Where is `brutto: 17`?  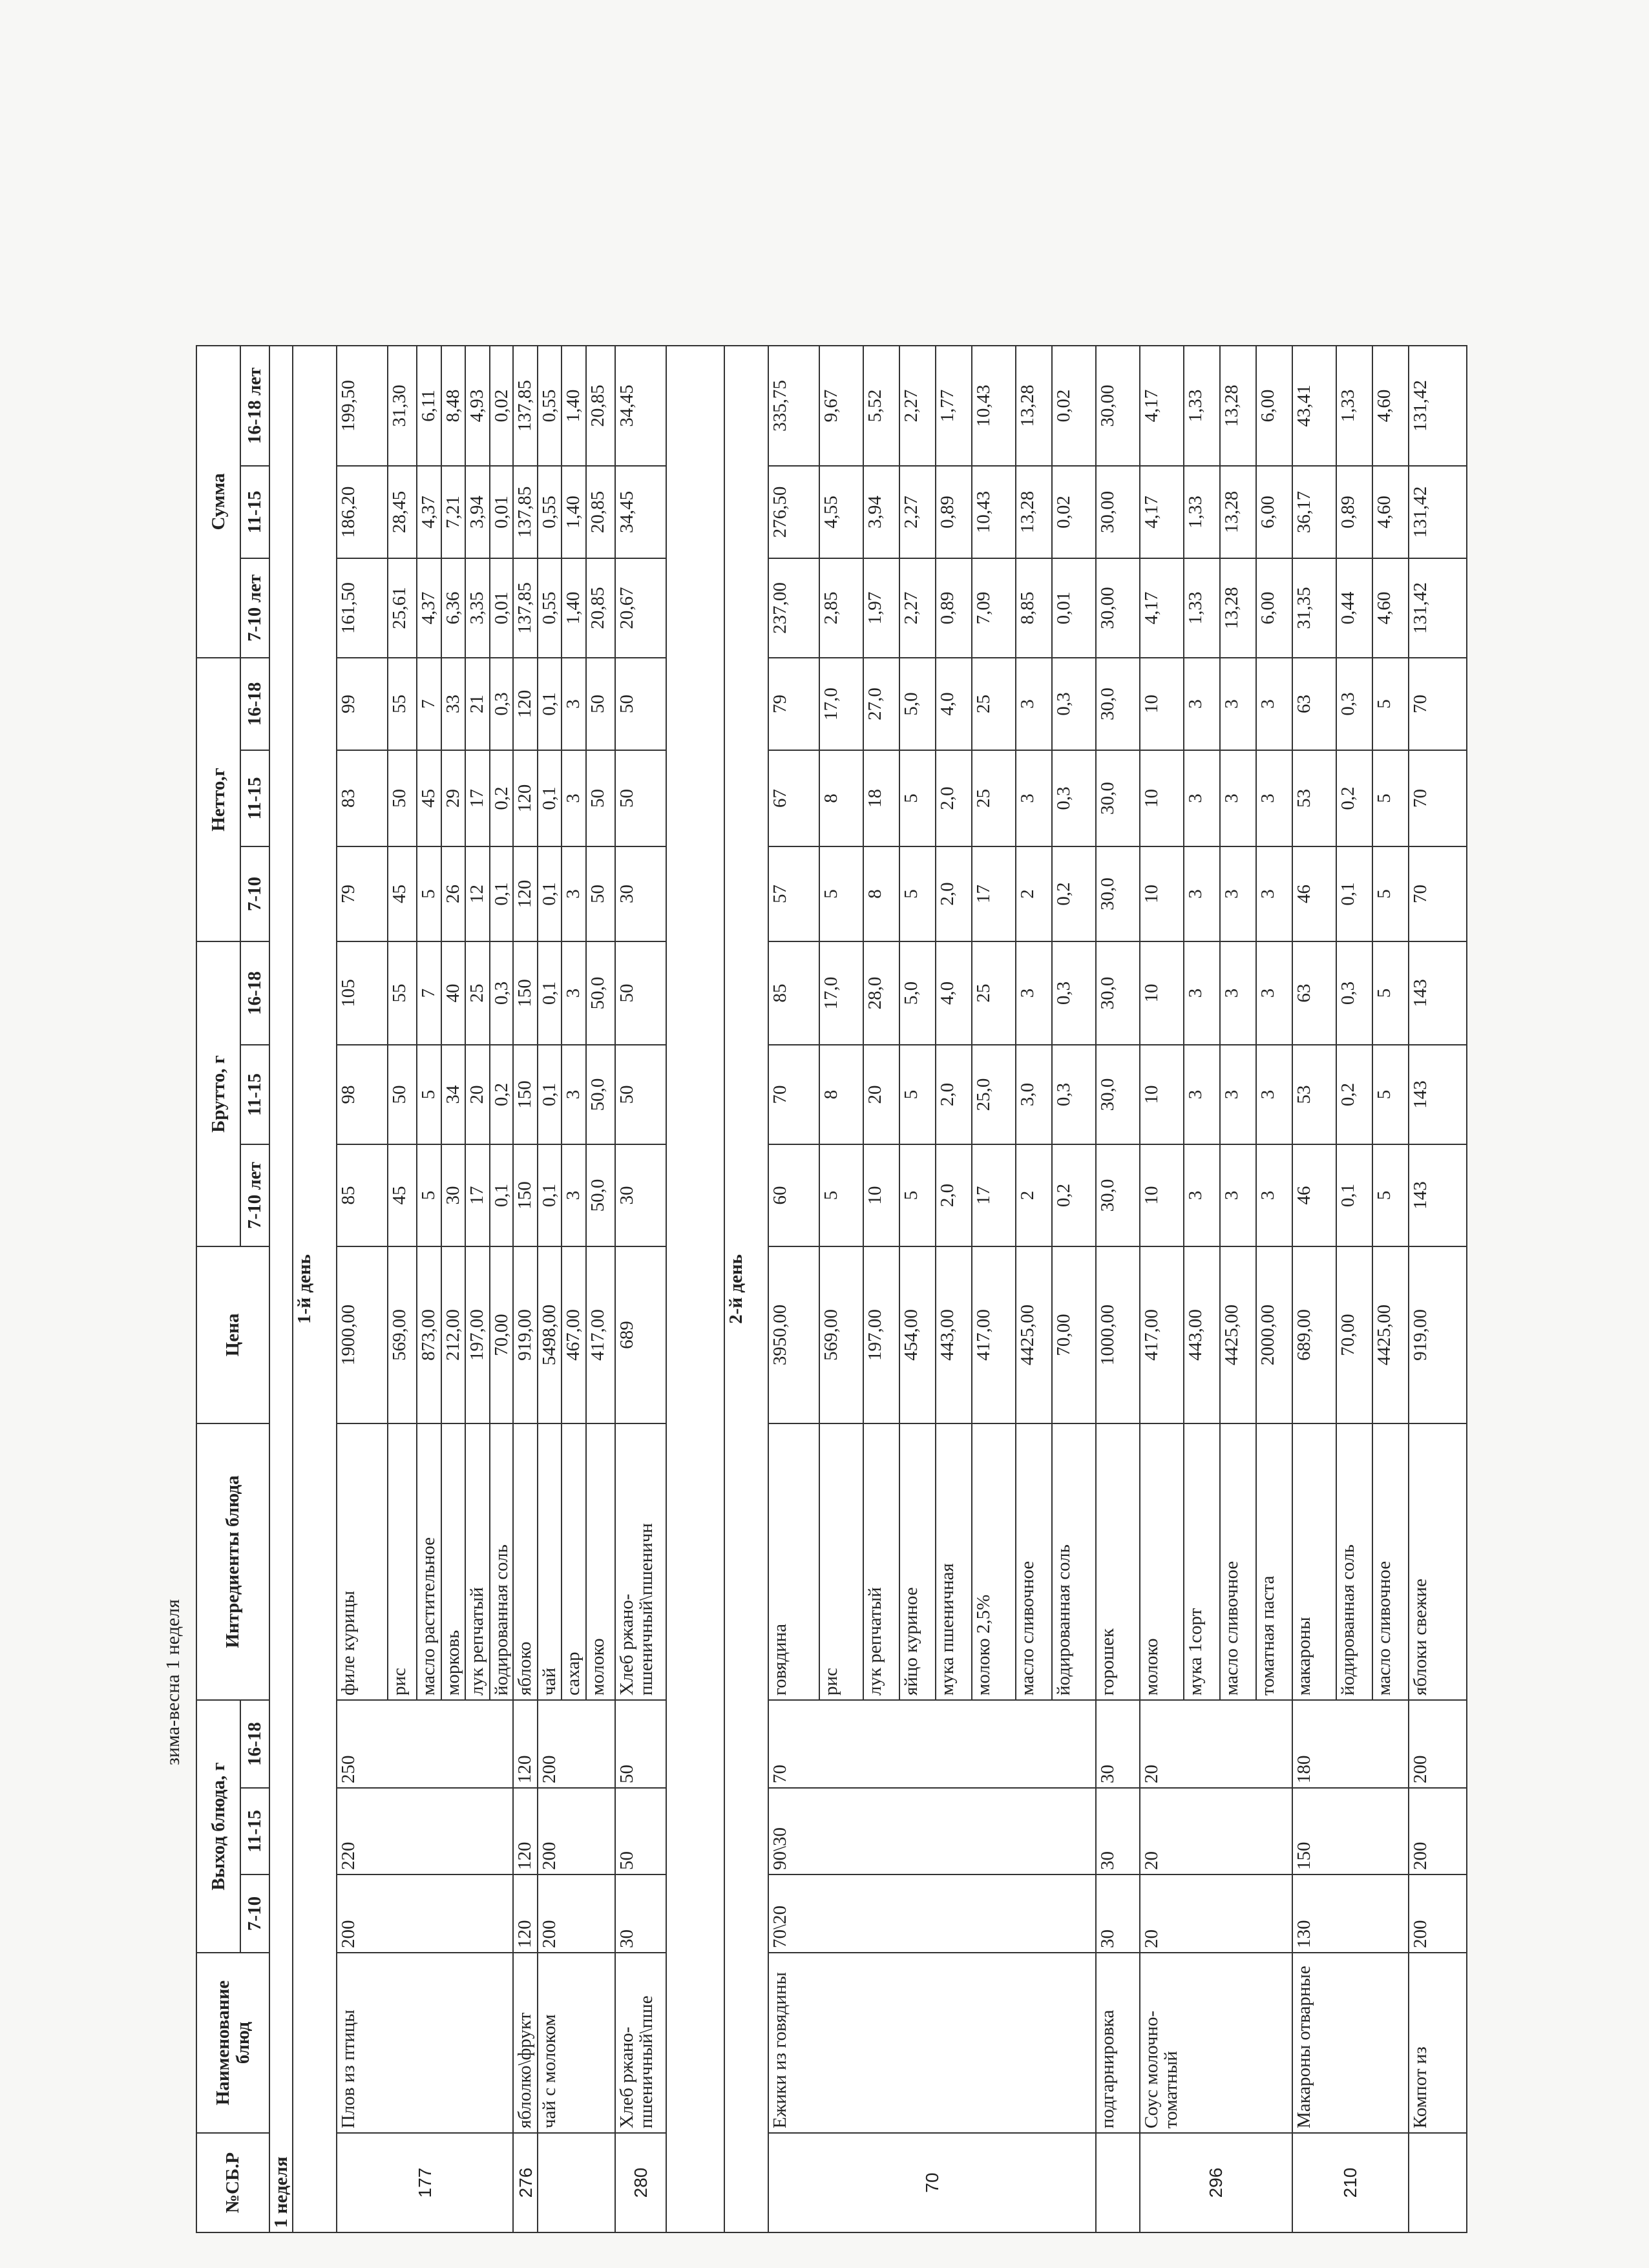
brutto: 17 is located at coordinates (478, 1195).